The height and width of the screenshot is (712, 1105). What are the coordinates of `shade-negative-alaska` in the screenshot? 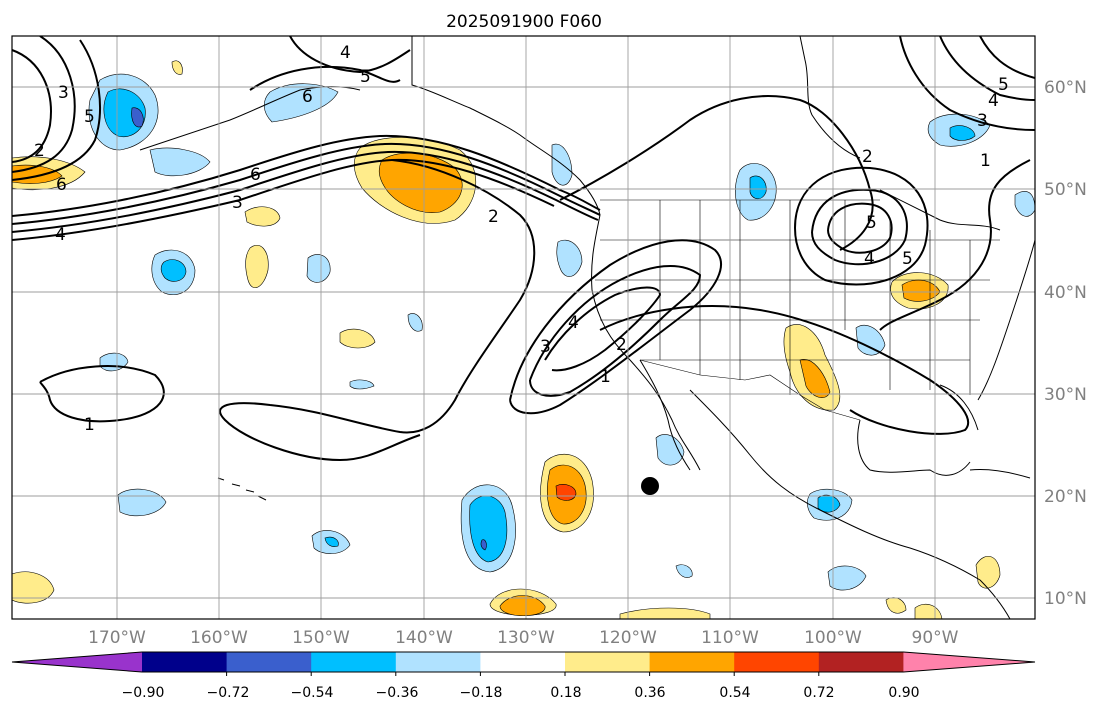 It's located at (301, 103).